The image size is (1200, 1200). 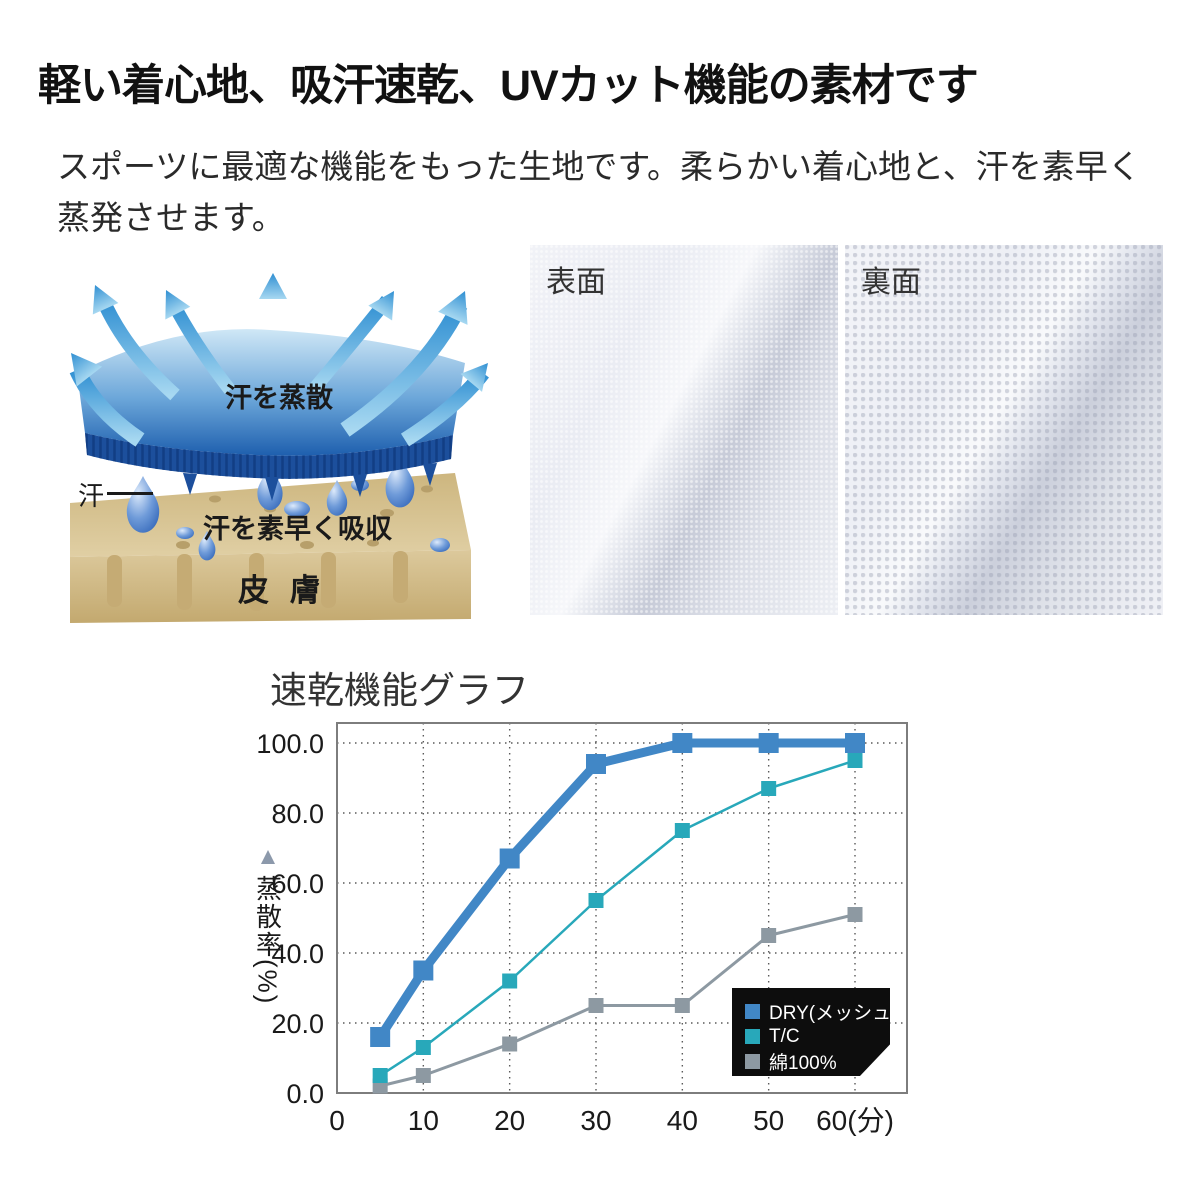 I want to click on x-tick-label: 20, so click(x=509, y=1120).